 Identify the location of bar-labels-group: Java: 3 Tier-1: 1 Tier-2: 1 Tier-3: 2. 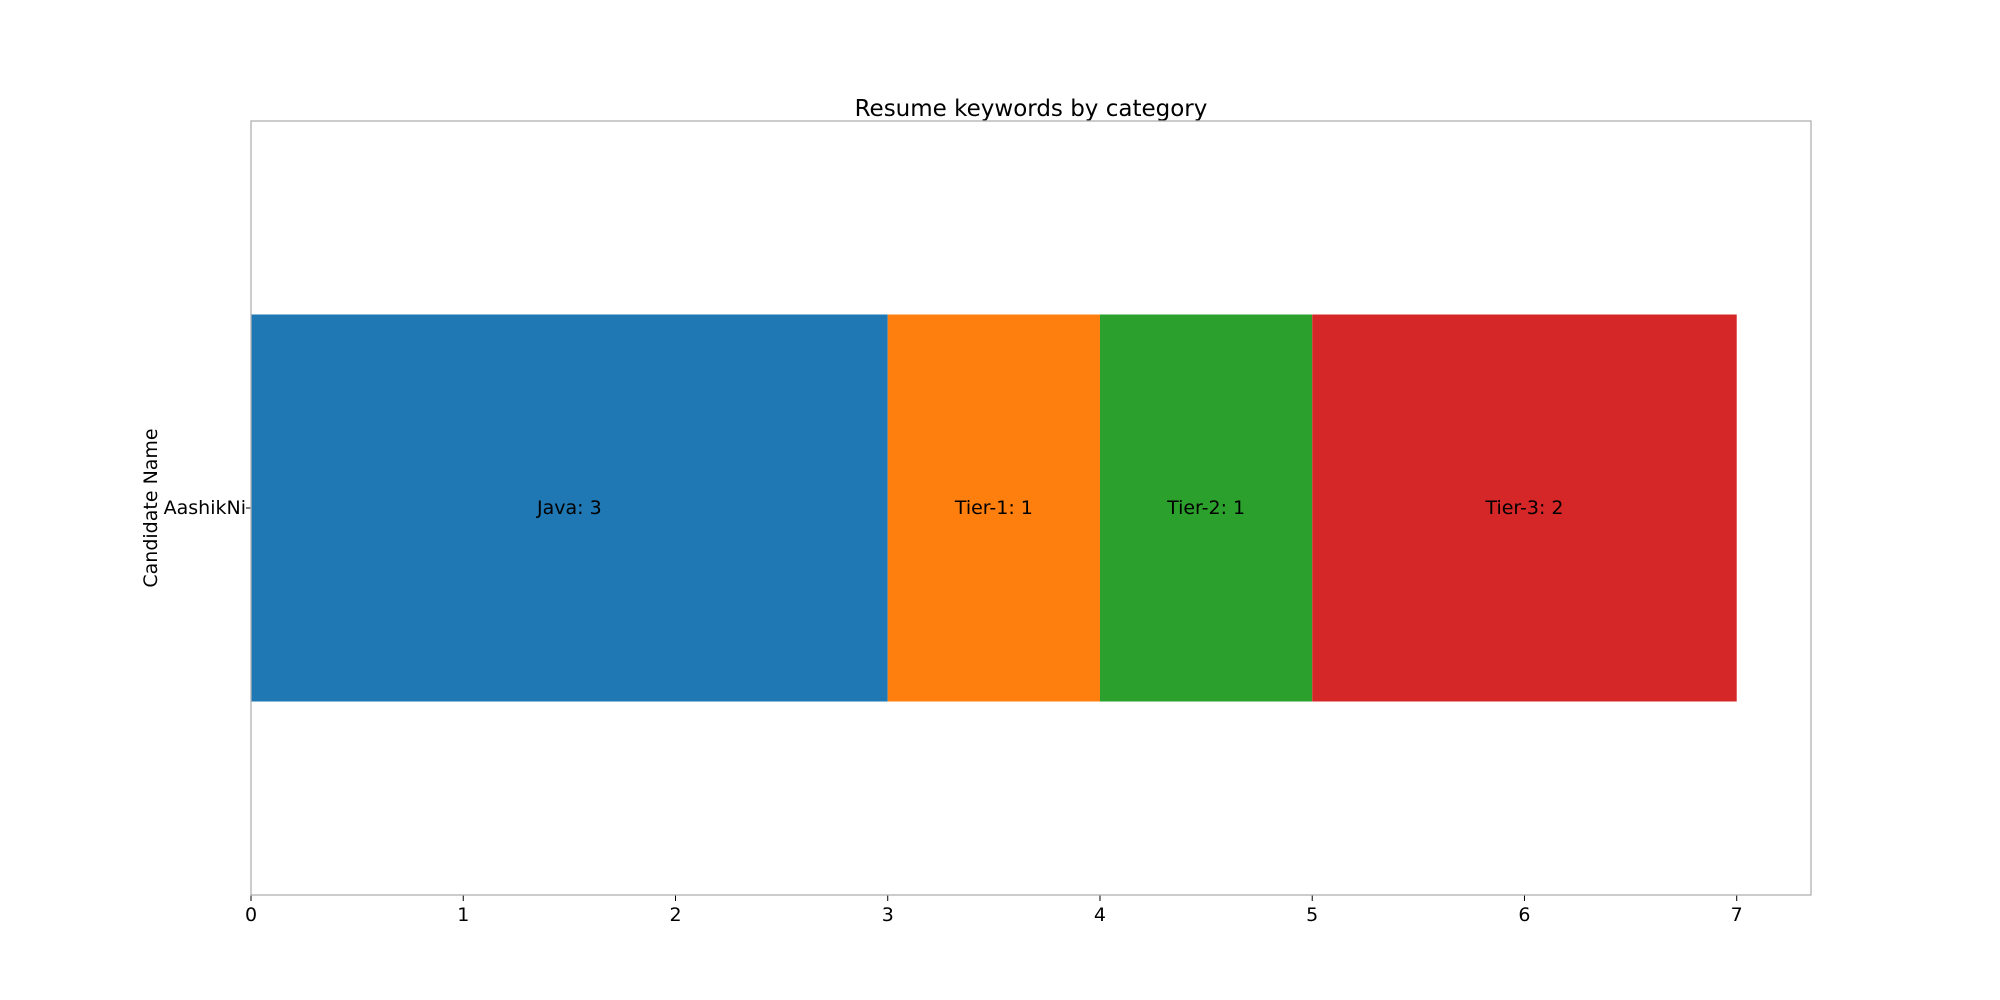
(1049, 508).